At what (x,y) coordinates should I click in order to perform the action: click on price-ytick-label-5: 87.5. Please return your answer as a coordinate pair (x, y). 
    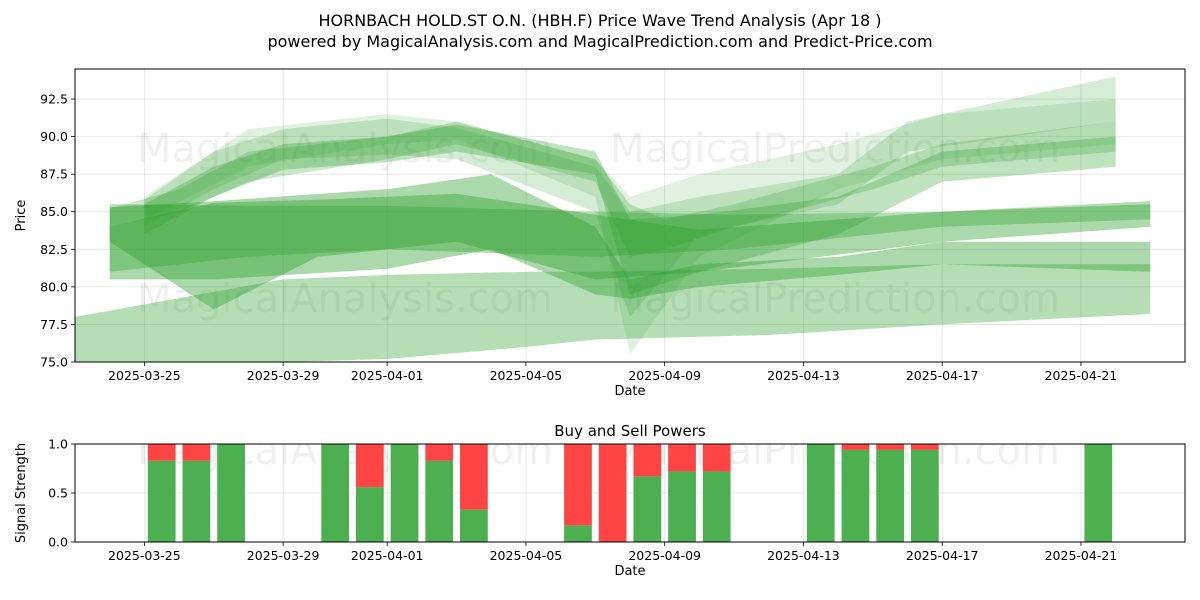
    Looking at the image, I should click on (54, 174).